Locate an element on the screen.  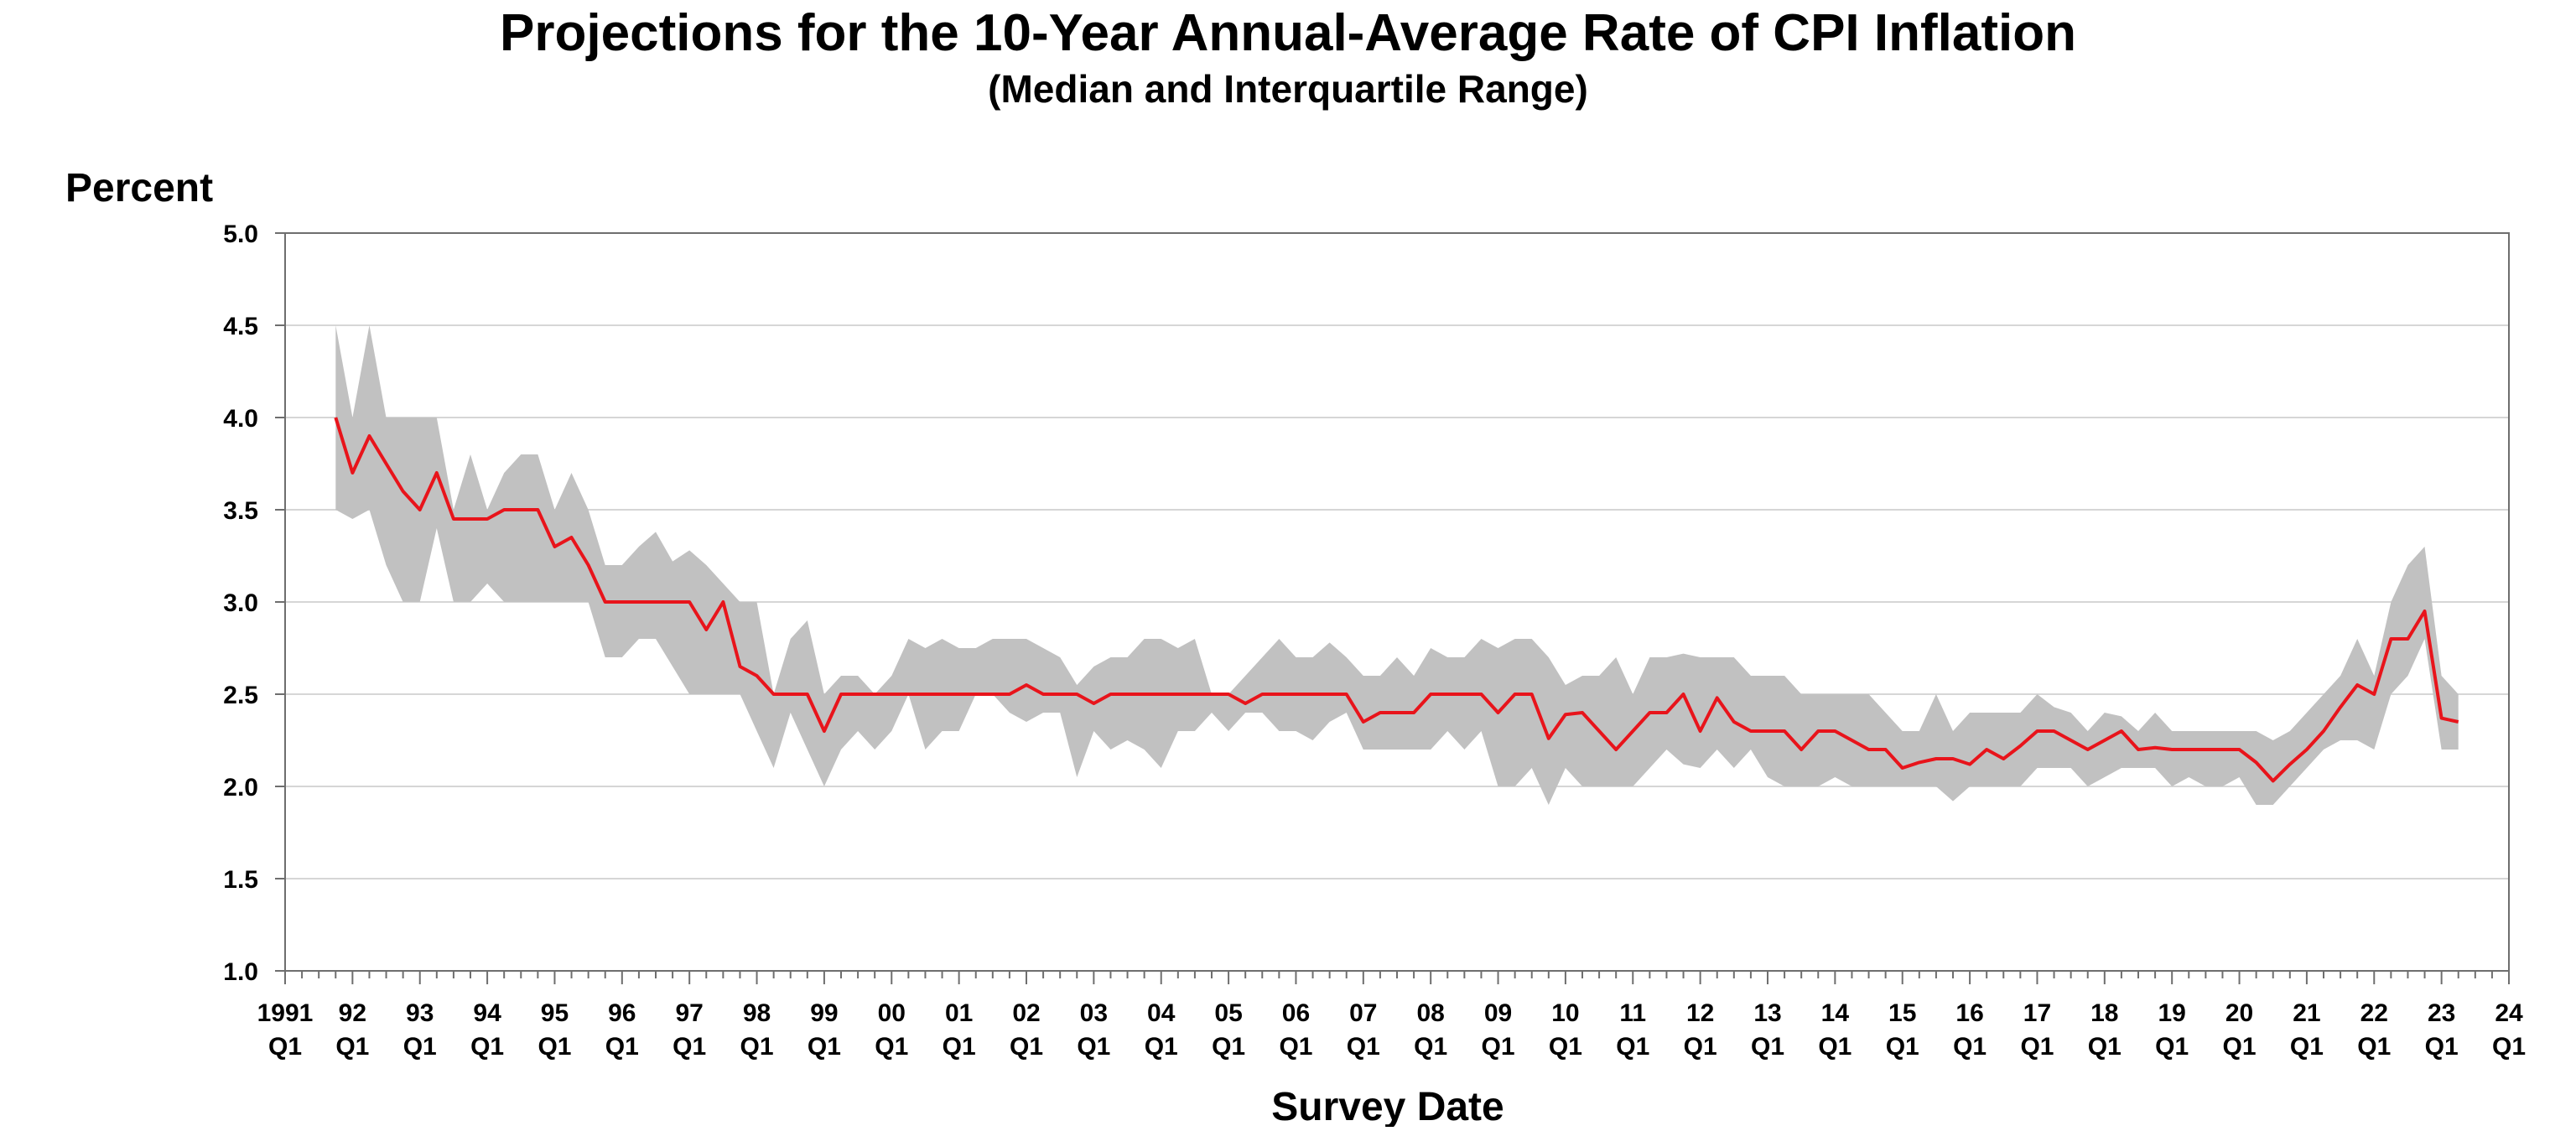
x-tick-label-year: 02 is located at coordinates (1026, 1013).